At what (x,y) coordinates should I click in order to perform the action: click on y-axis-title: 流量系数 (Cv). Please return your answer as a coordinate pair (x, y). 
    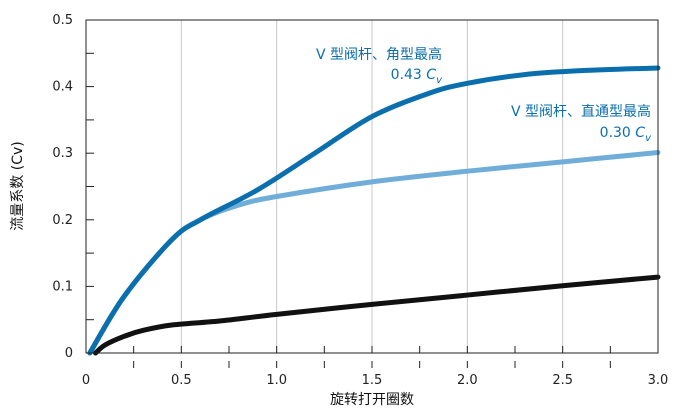
    Looking at the image, I should click on (18, 185).